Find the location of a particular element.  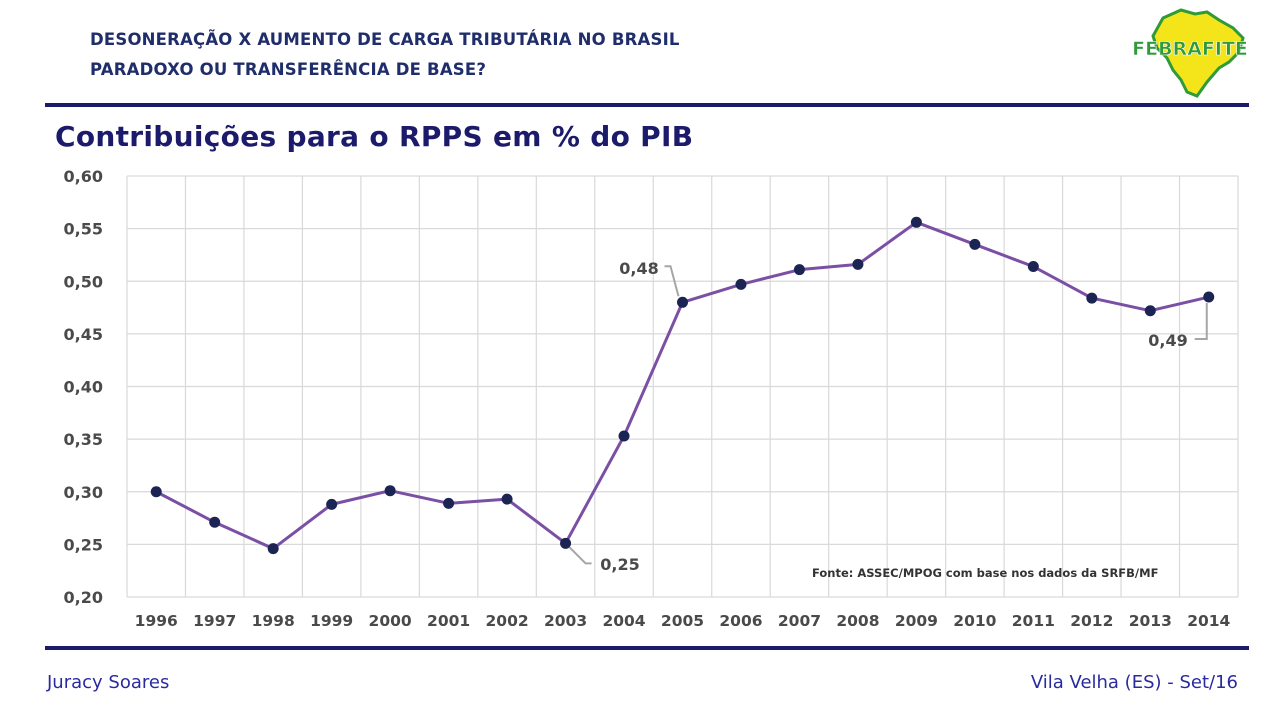

logo-wordmark: FEBRAFITE is located at coordinates (1190, 49).